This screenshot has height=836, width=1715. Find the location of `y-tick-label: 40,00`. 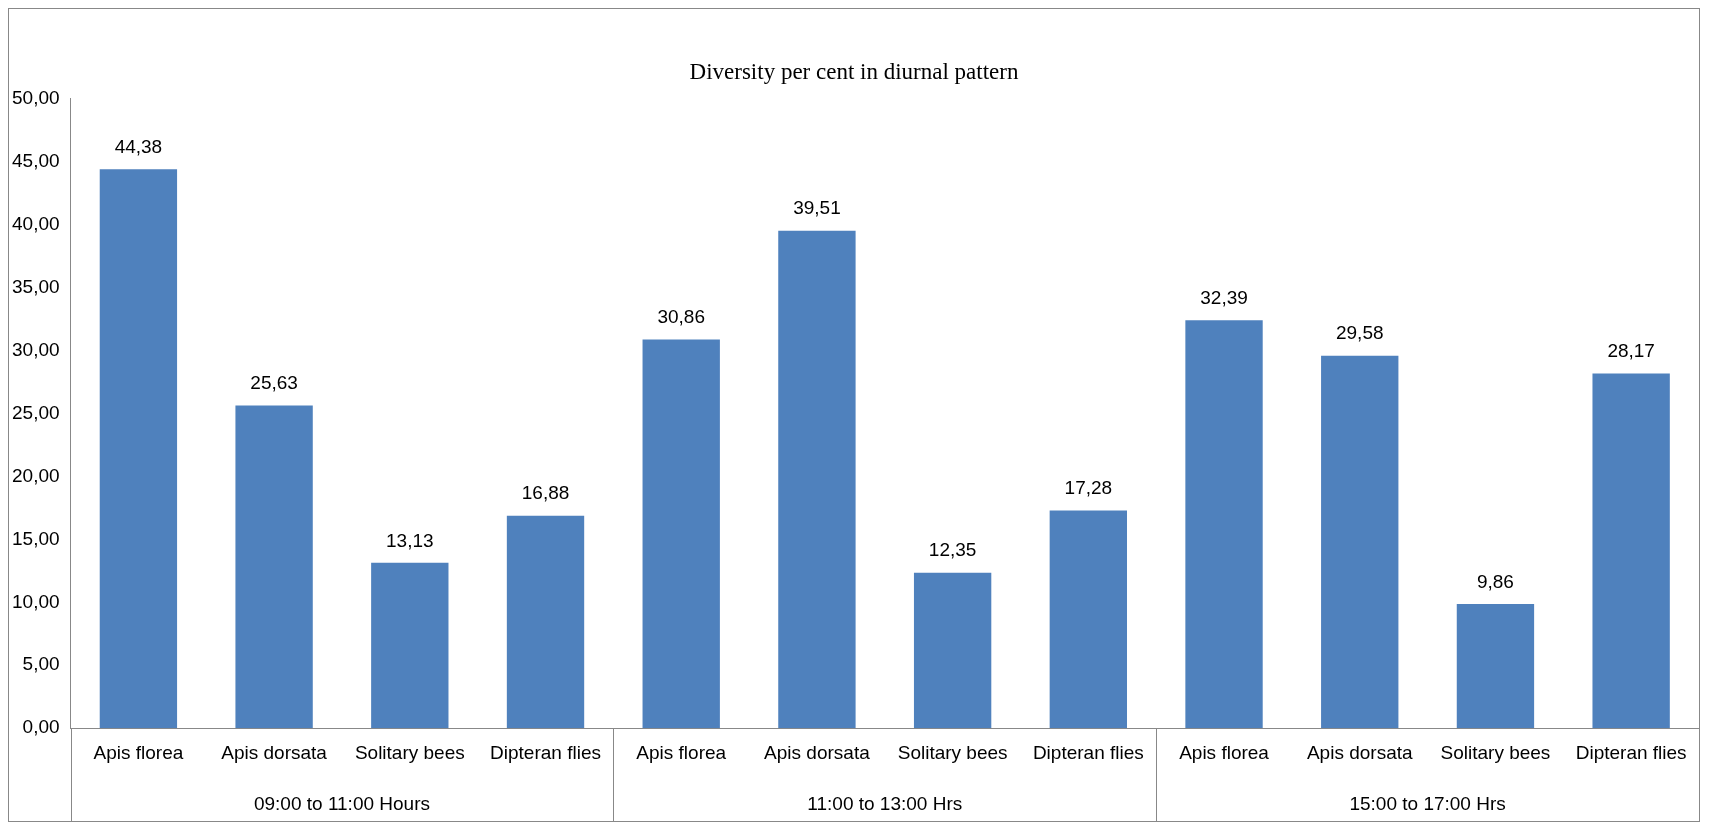

y-tick-label: 40,00 is located at coordinates (36, 223).